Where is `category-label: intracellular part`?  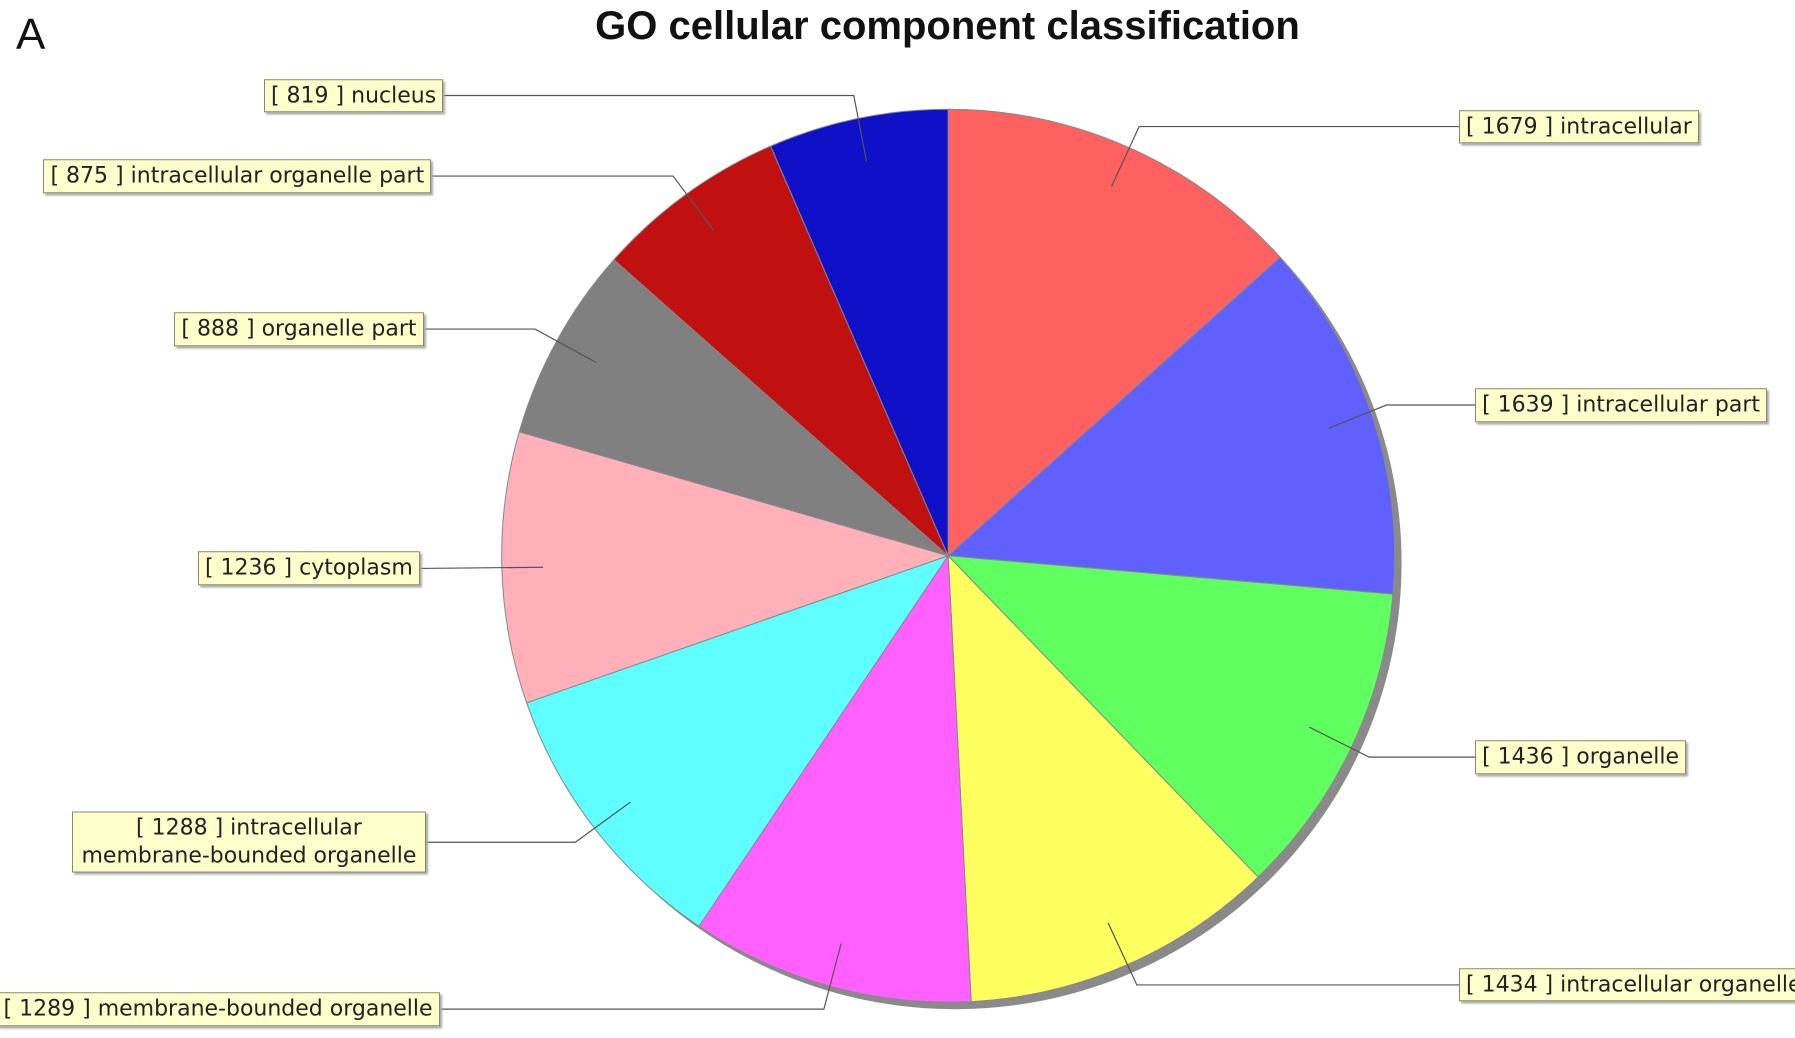 category-label: intracellular part is located at coordinates (1668, 405).